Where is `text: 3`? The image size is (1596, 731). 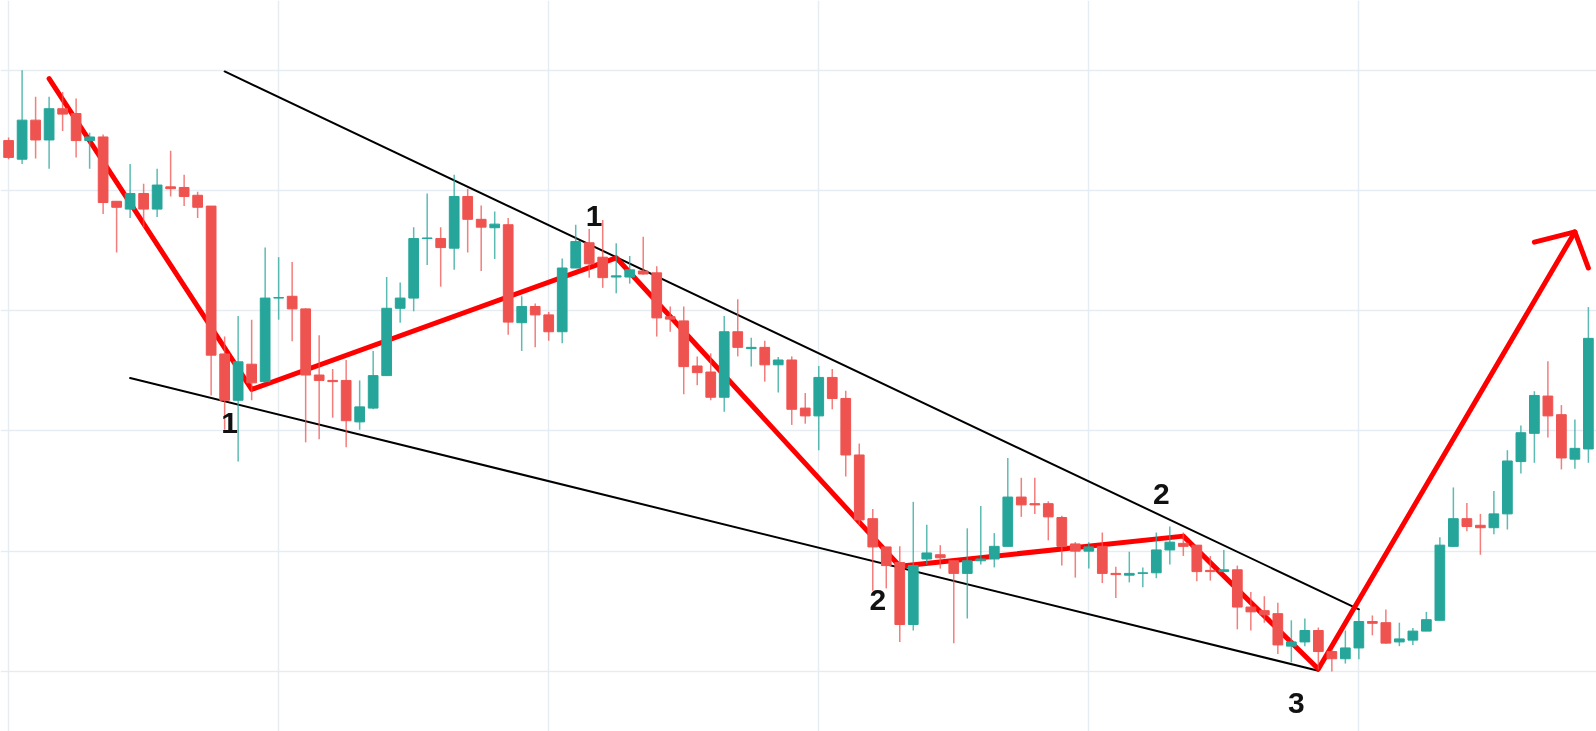 text: 3 is located at coordinates (1296, 702).